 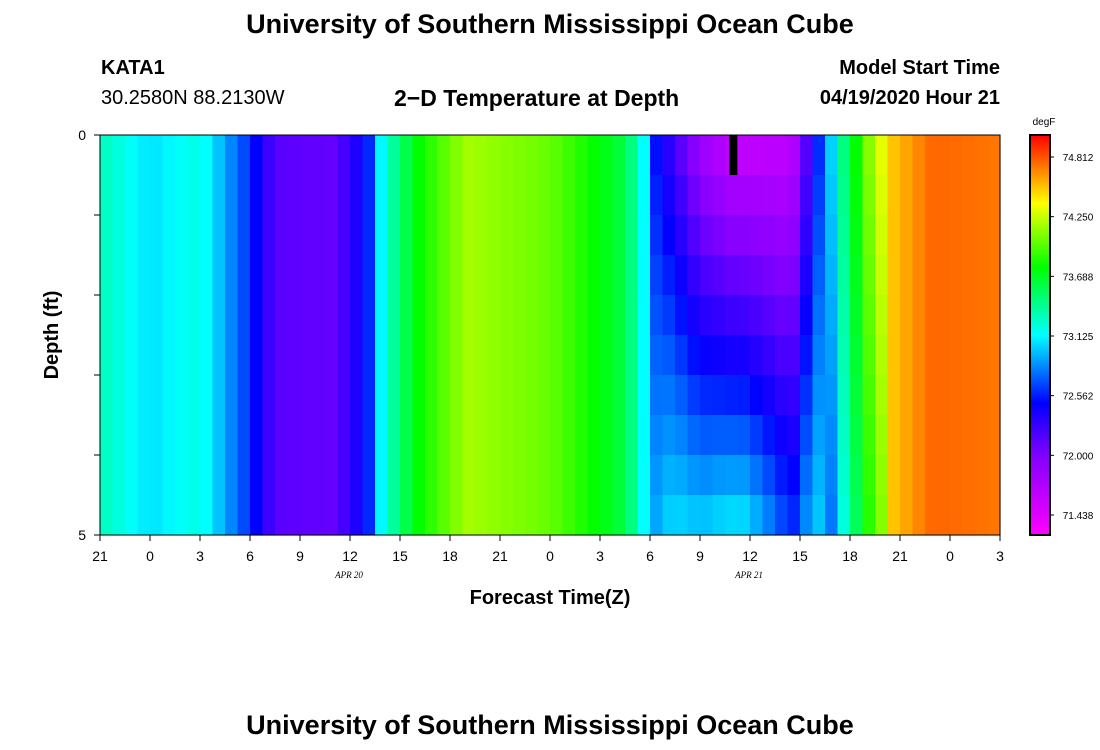 What do you see at coordinates (350, 556) in the screenshot?
I see `x-tick-label: 12` at bounding box center [350, 556].